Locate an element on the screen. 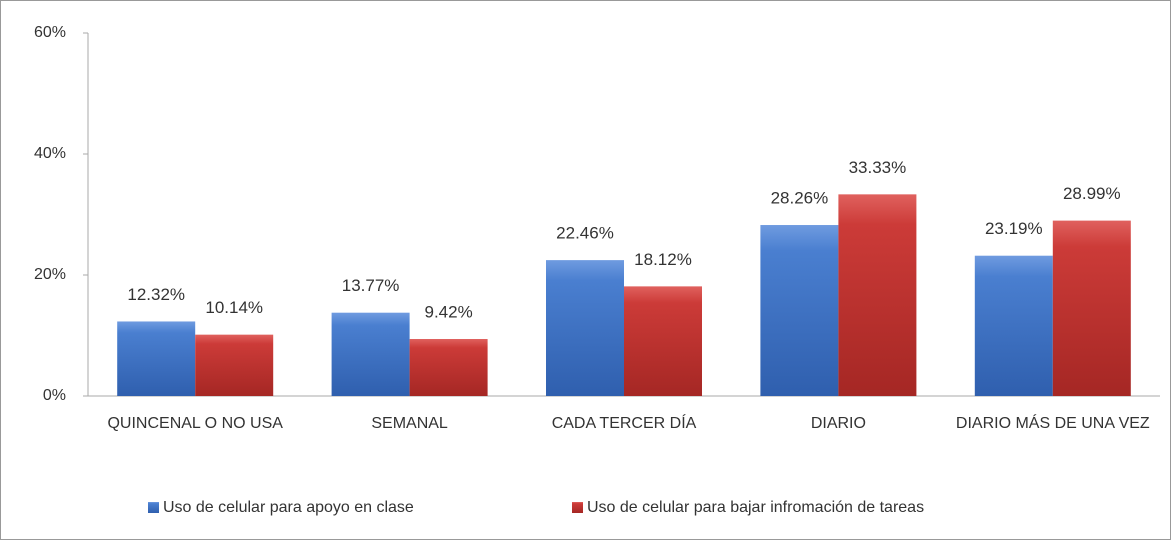 This screenshot has width=1171, height=540. data-label: 22.46% is located at coordinates (585, 233).